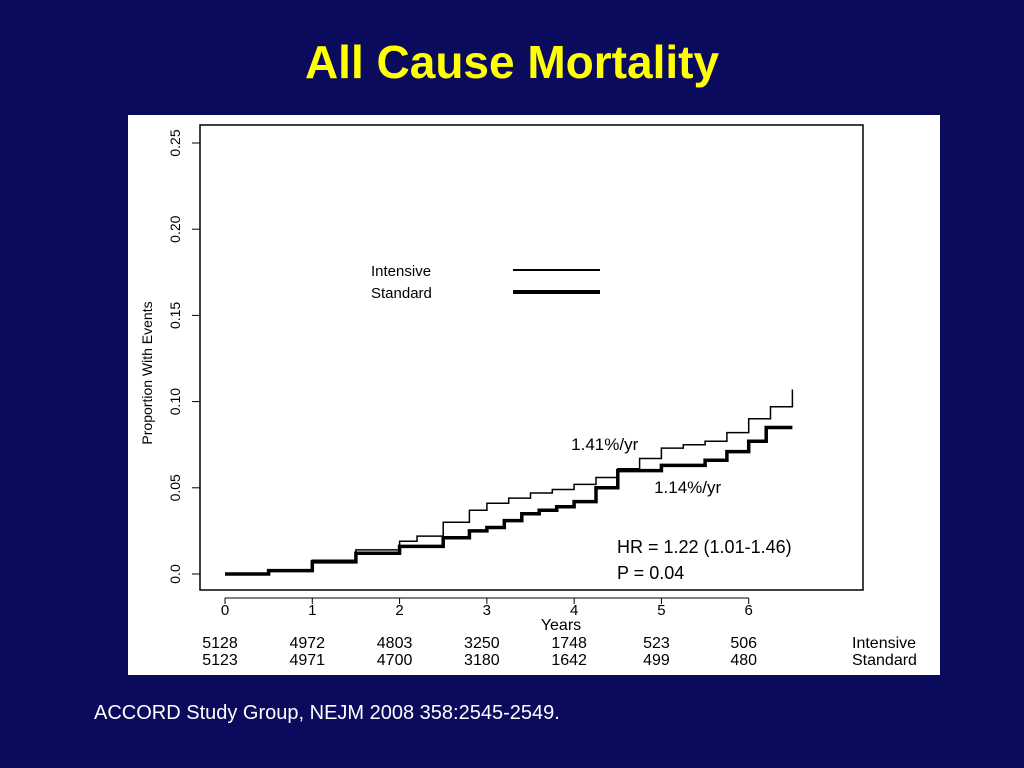 This screenshot has height=768, width=1024. I want to click on slide-title: All Cause Mortality, so click(512, 62).